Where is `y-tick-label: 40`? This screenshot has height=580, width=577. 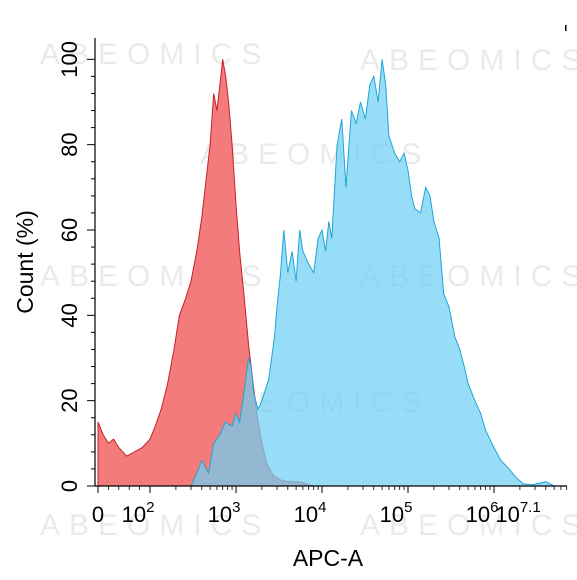
y-tick-label: 40 is located at coordinates (69, 315).